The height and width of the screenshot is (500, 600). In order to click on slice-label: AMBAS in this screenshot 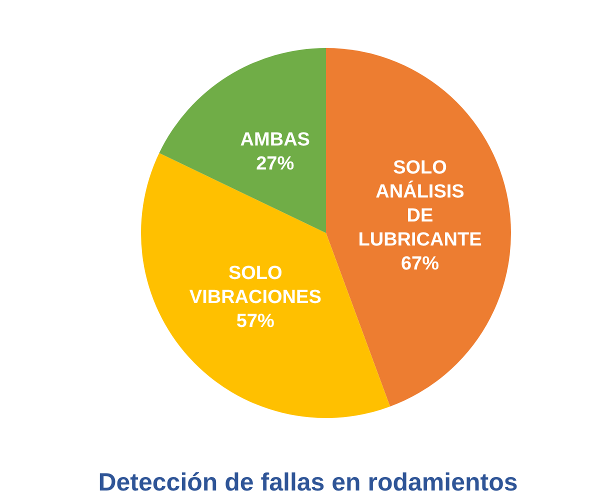, I will do `click(275, 140)`.